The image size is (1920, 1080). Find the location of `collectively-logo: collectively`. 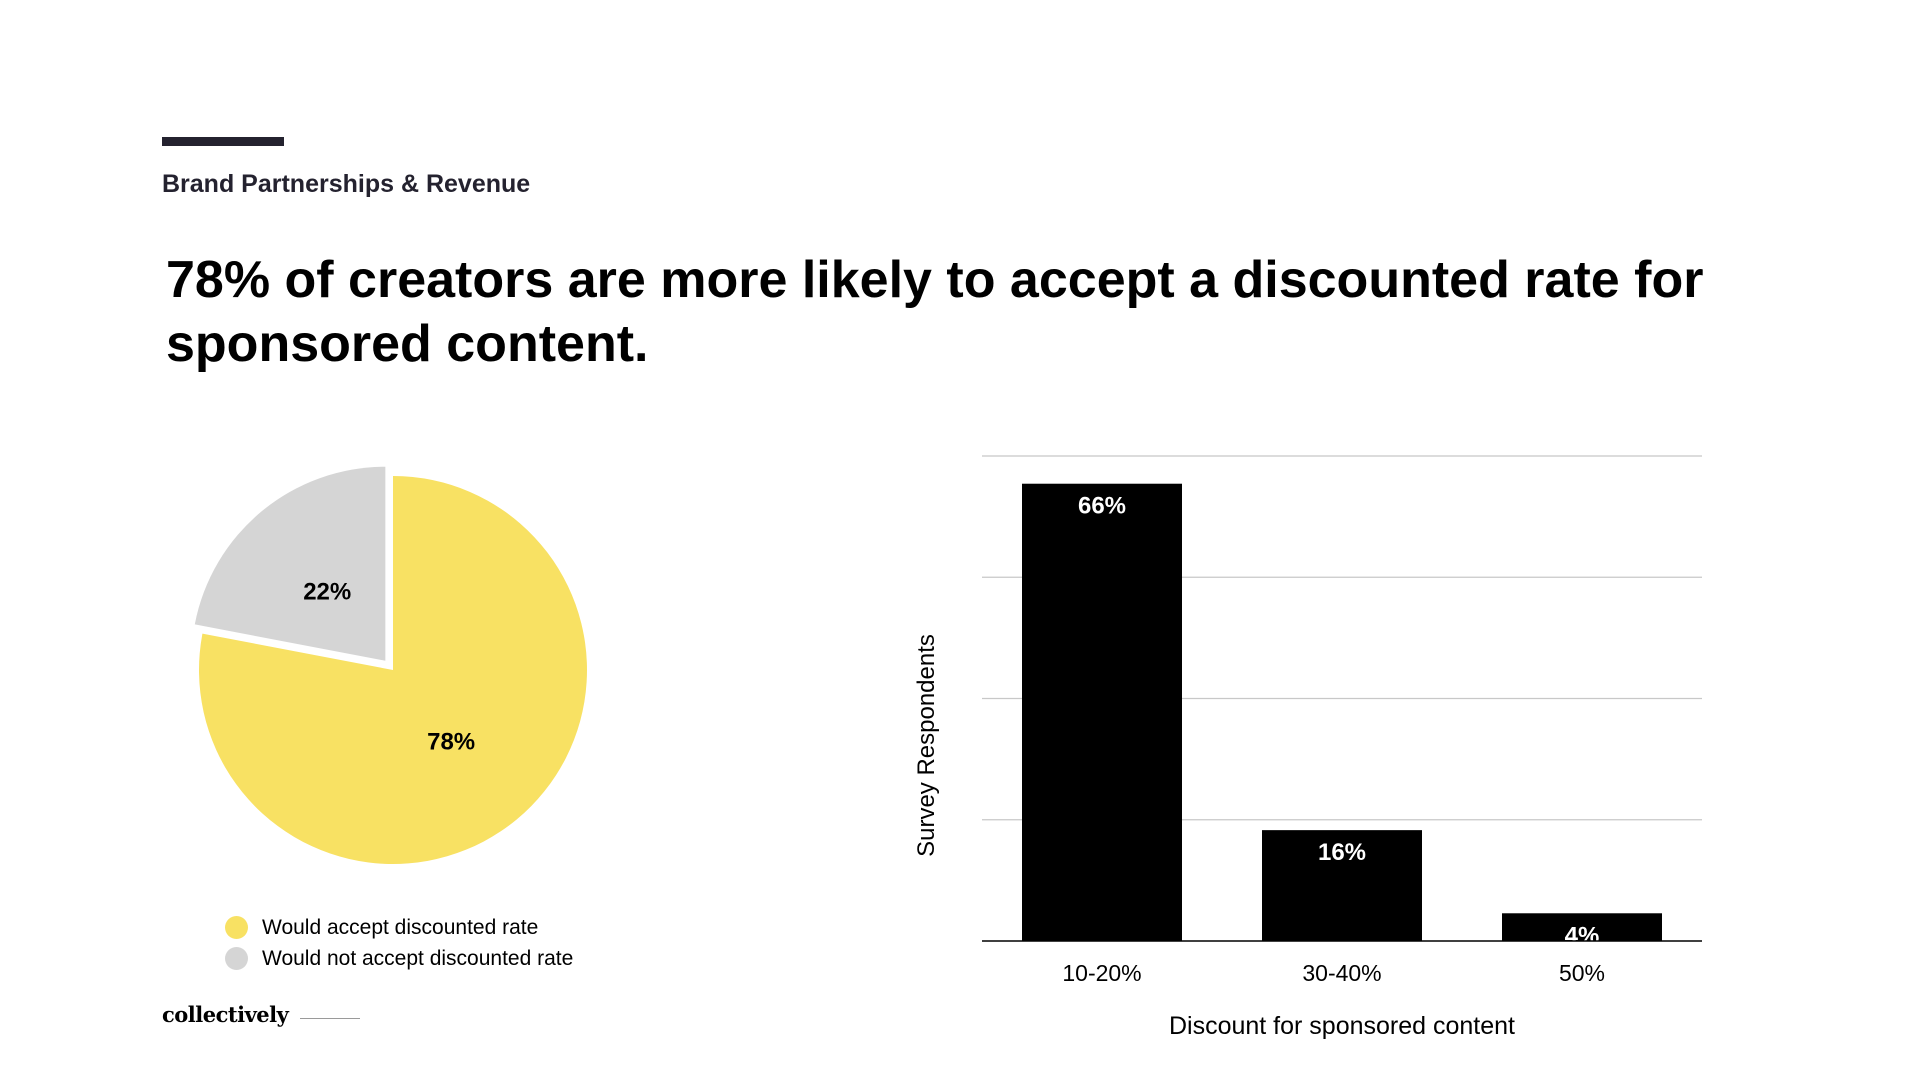

collectively-logo: collectively is located at coordinates (225, 1014).